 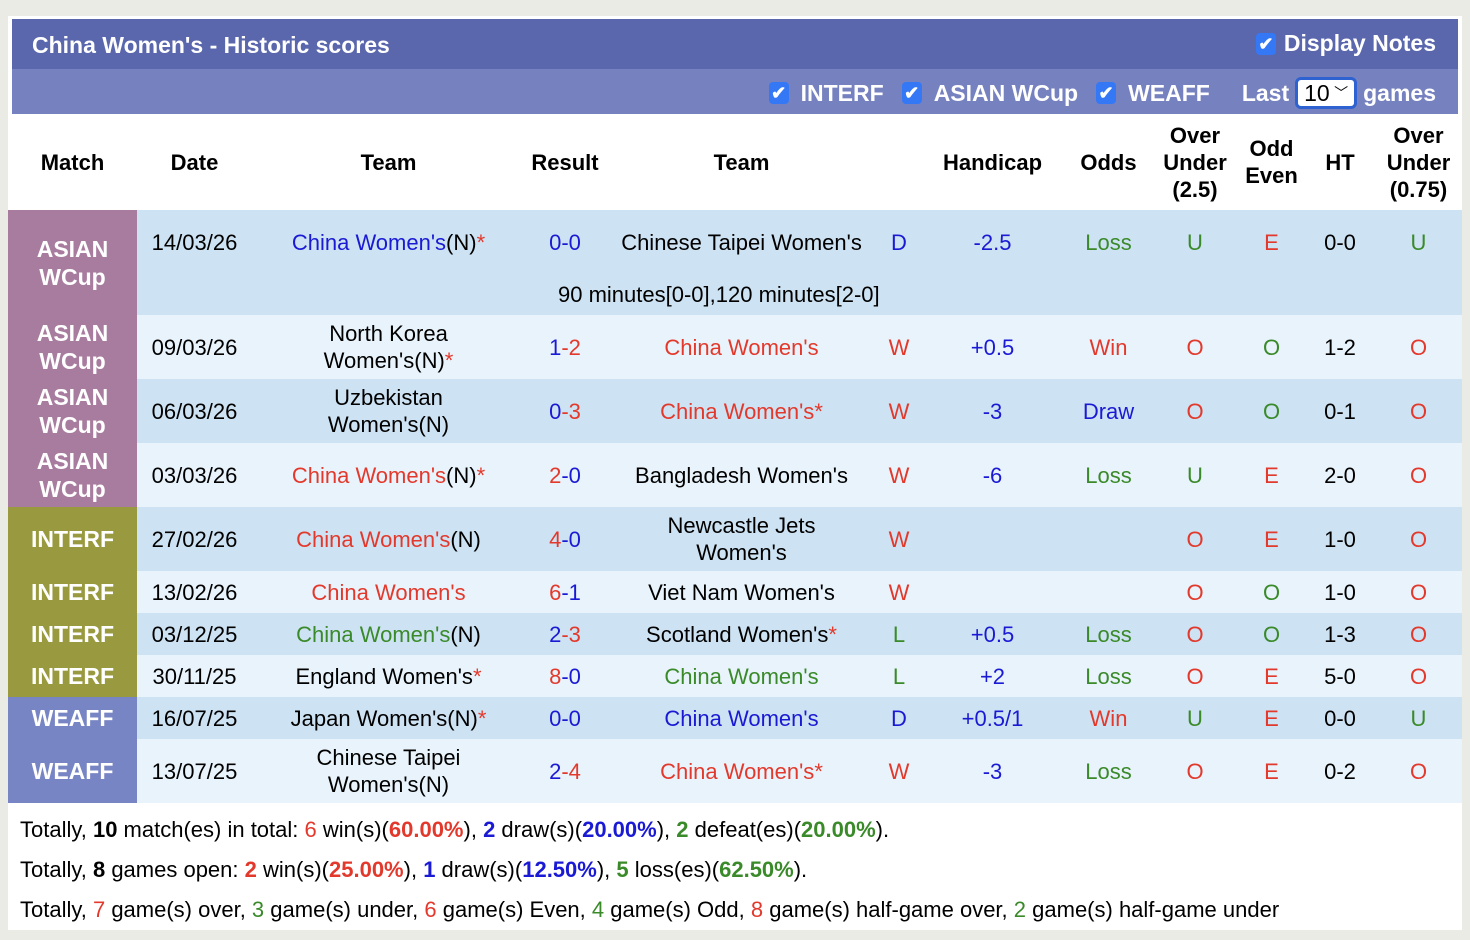 What do you see at coordinates (1326, 93) in the screenshot?
I see `last-games-select: 10 ﹀` at bounding box center [1326, 93].